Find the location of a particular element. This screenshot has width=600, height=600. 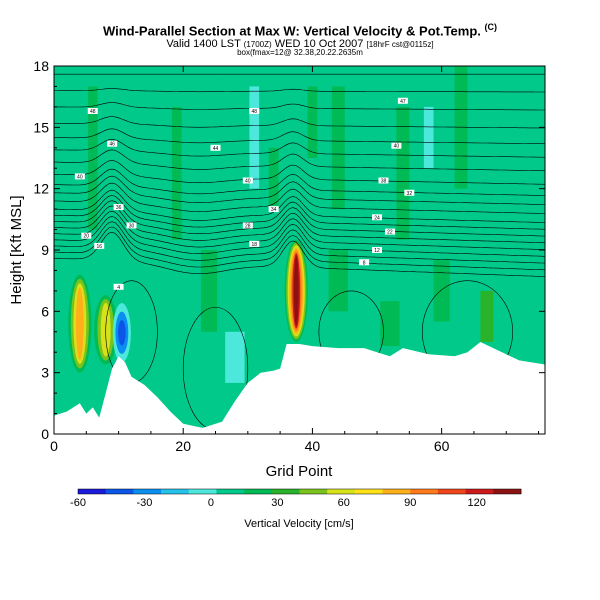

contour-label-9: 36 is located at coordinates (118, 207).